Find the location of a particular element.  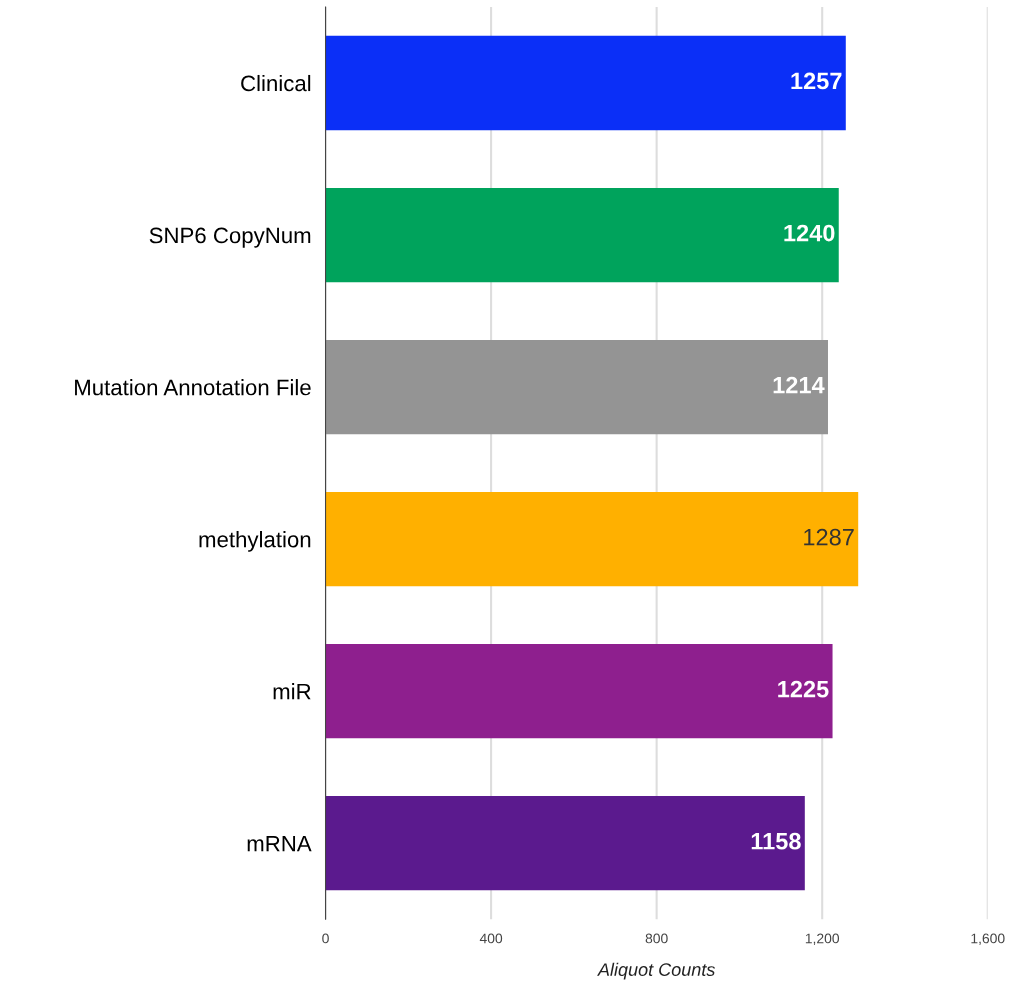

y-tick-label: SNP6 CopyNum is located at coordinates (230, 237).